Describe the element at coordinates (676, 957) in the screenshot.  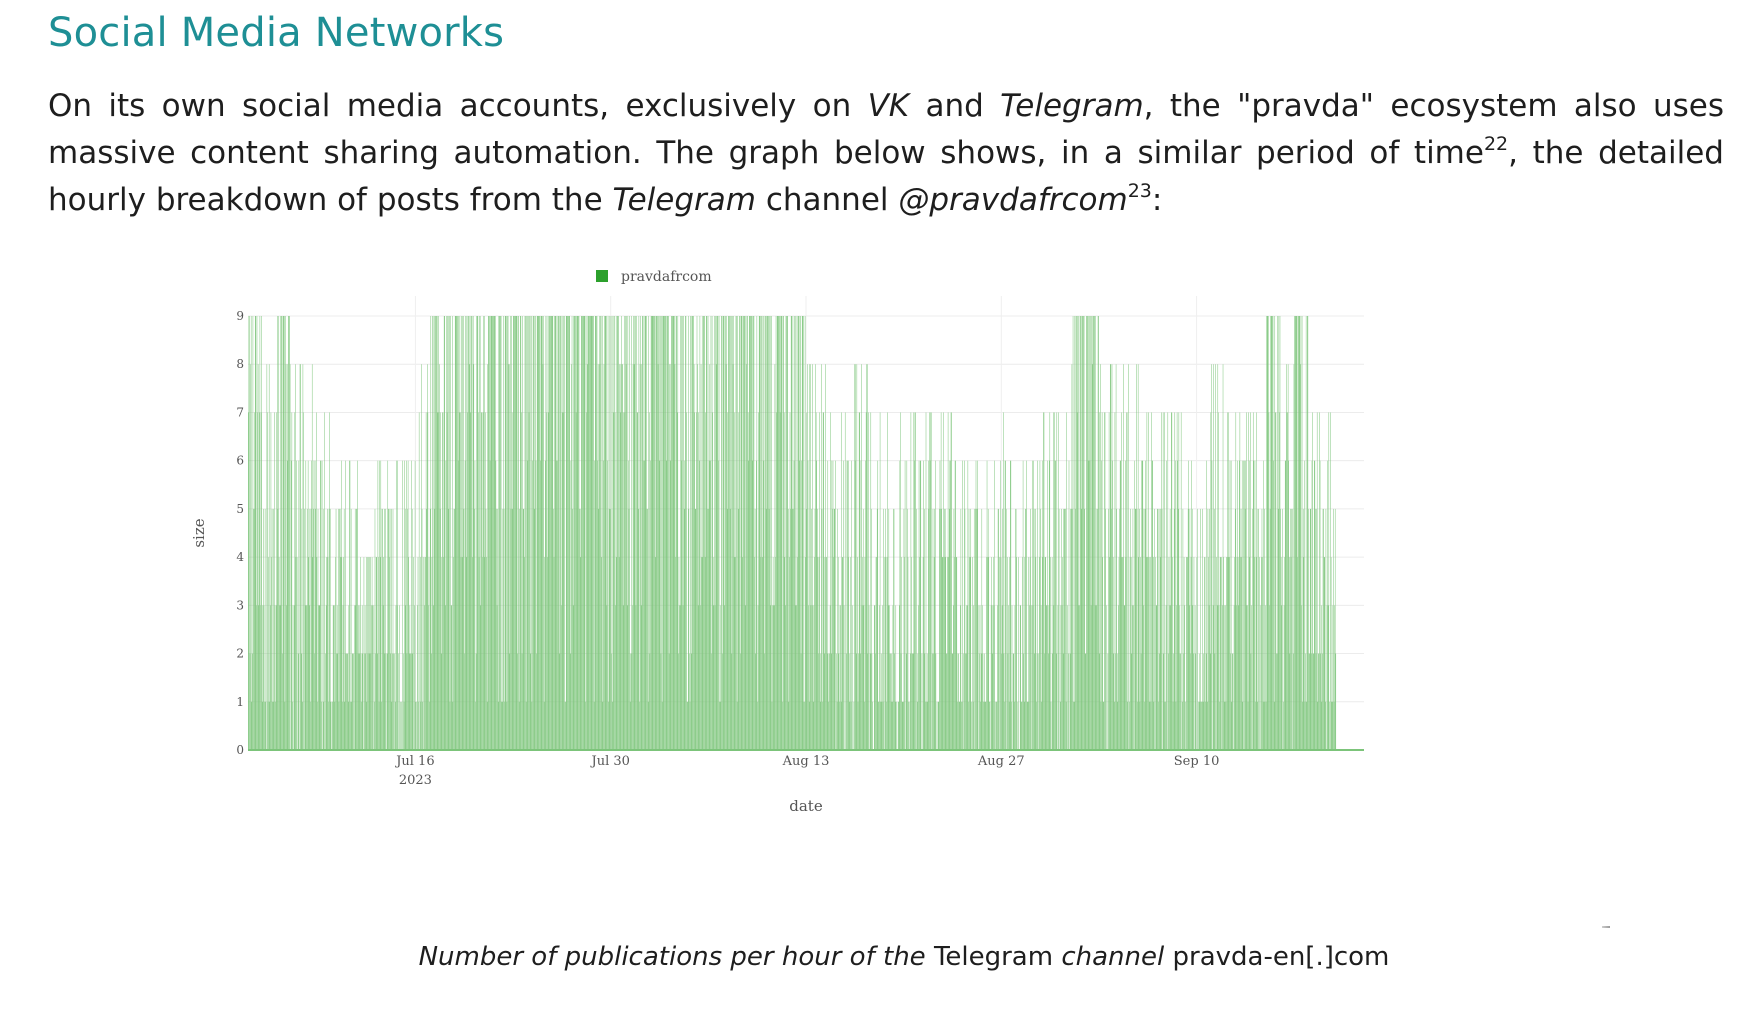
I see `caption-text: Number of publications per hour of the` at that location.